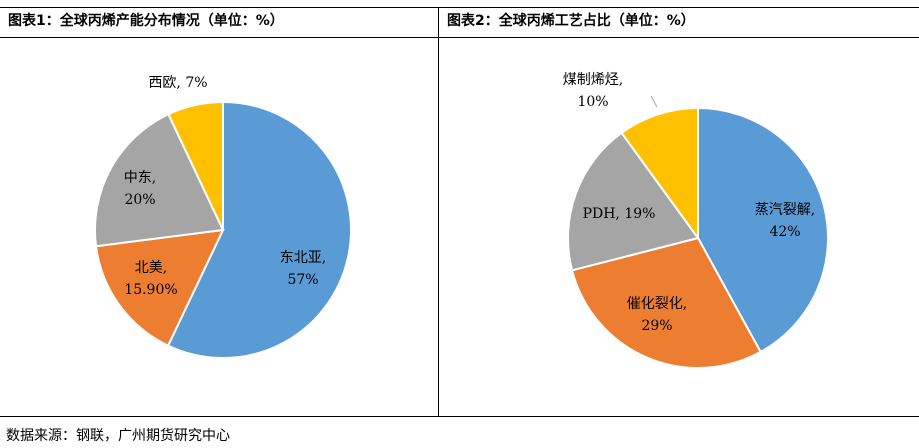 The width and height of the screenshot is (919, 448). I want to click on pie-2-data-label-4: 煤制烯烃, 10%, so click(593, 91).